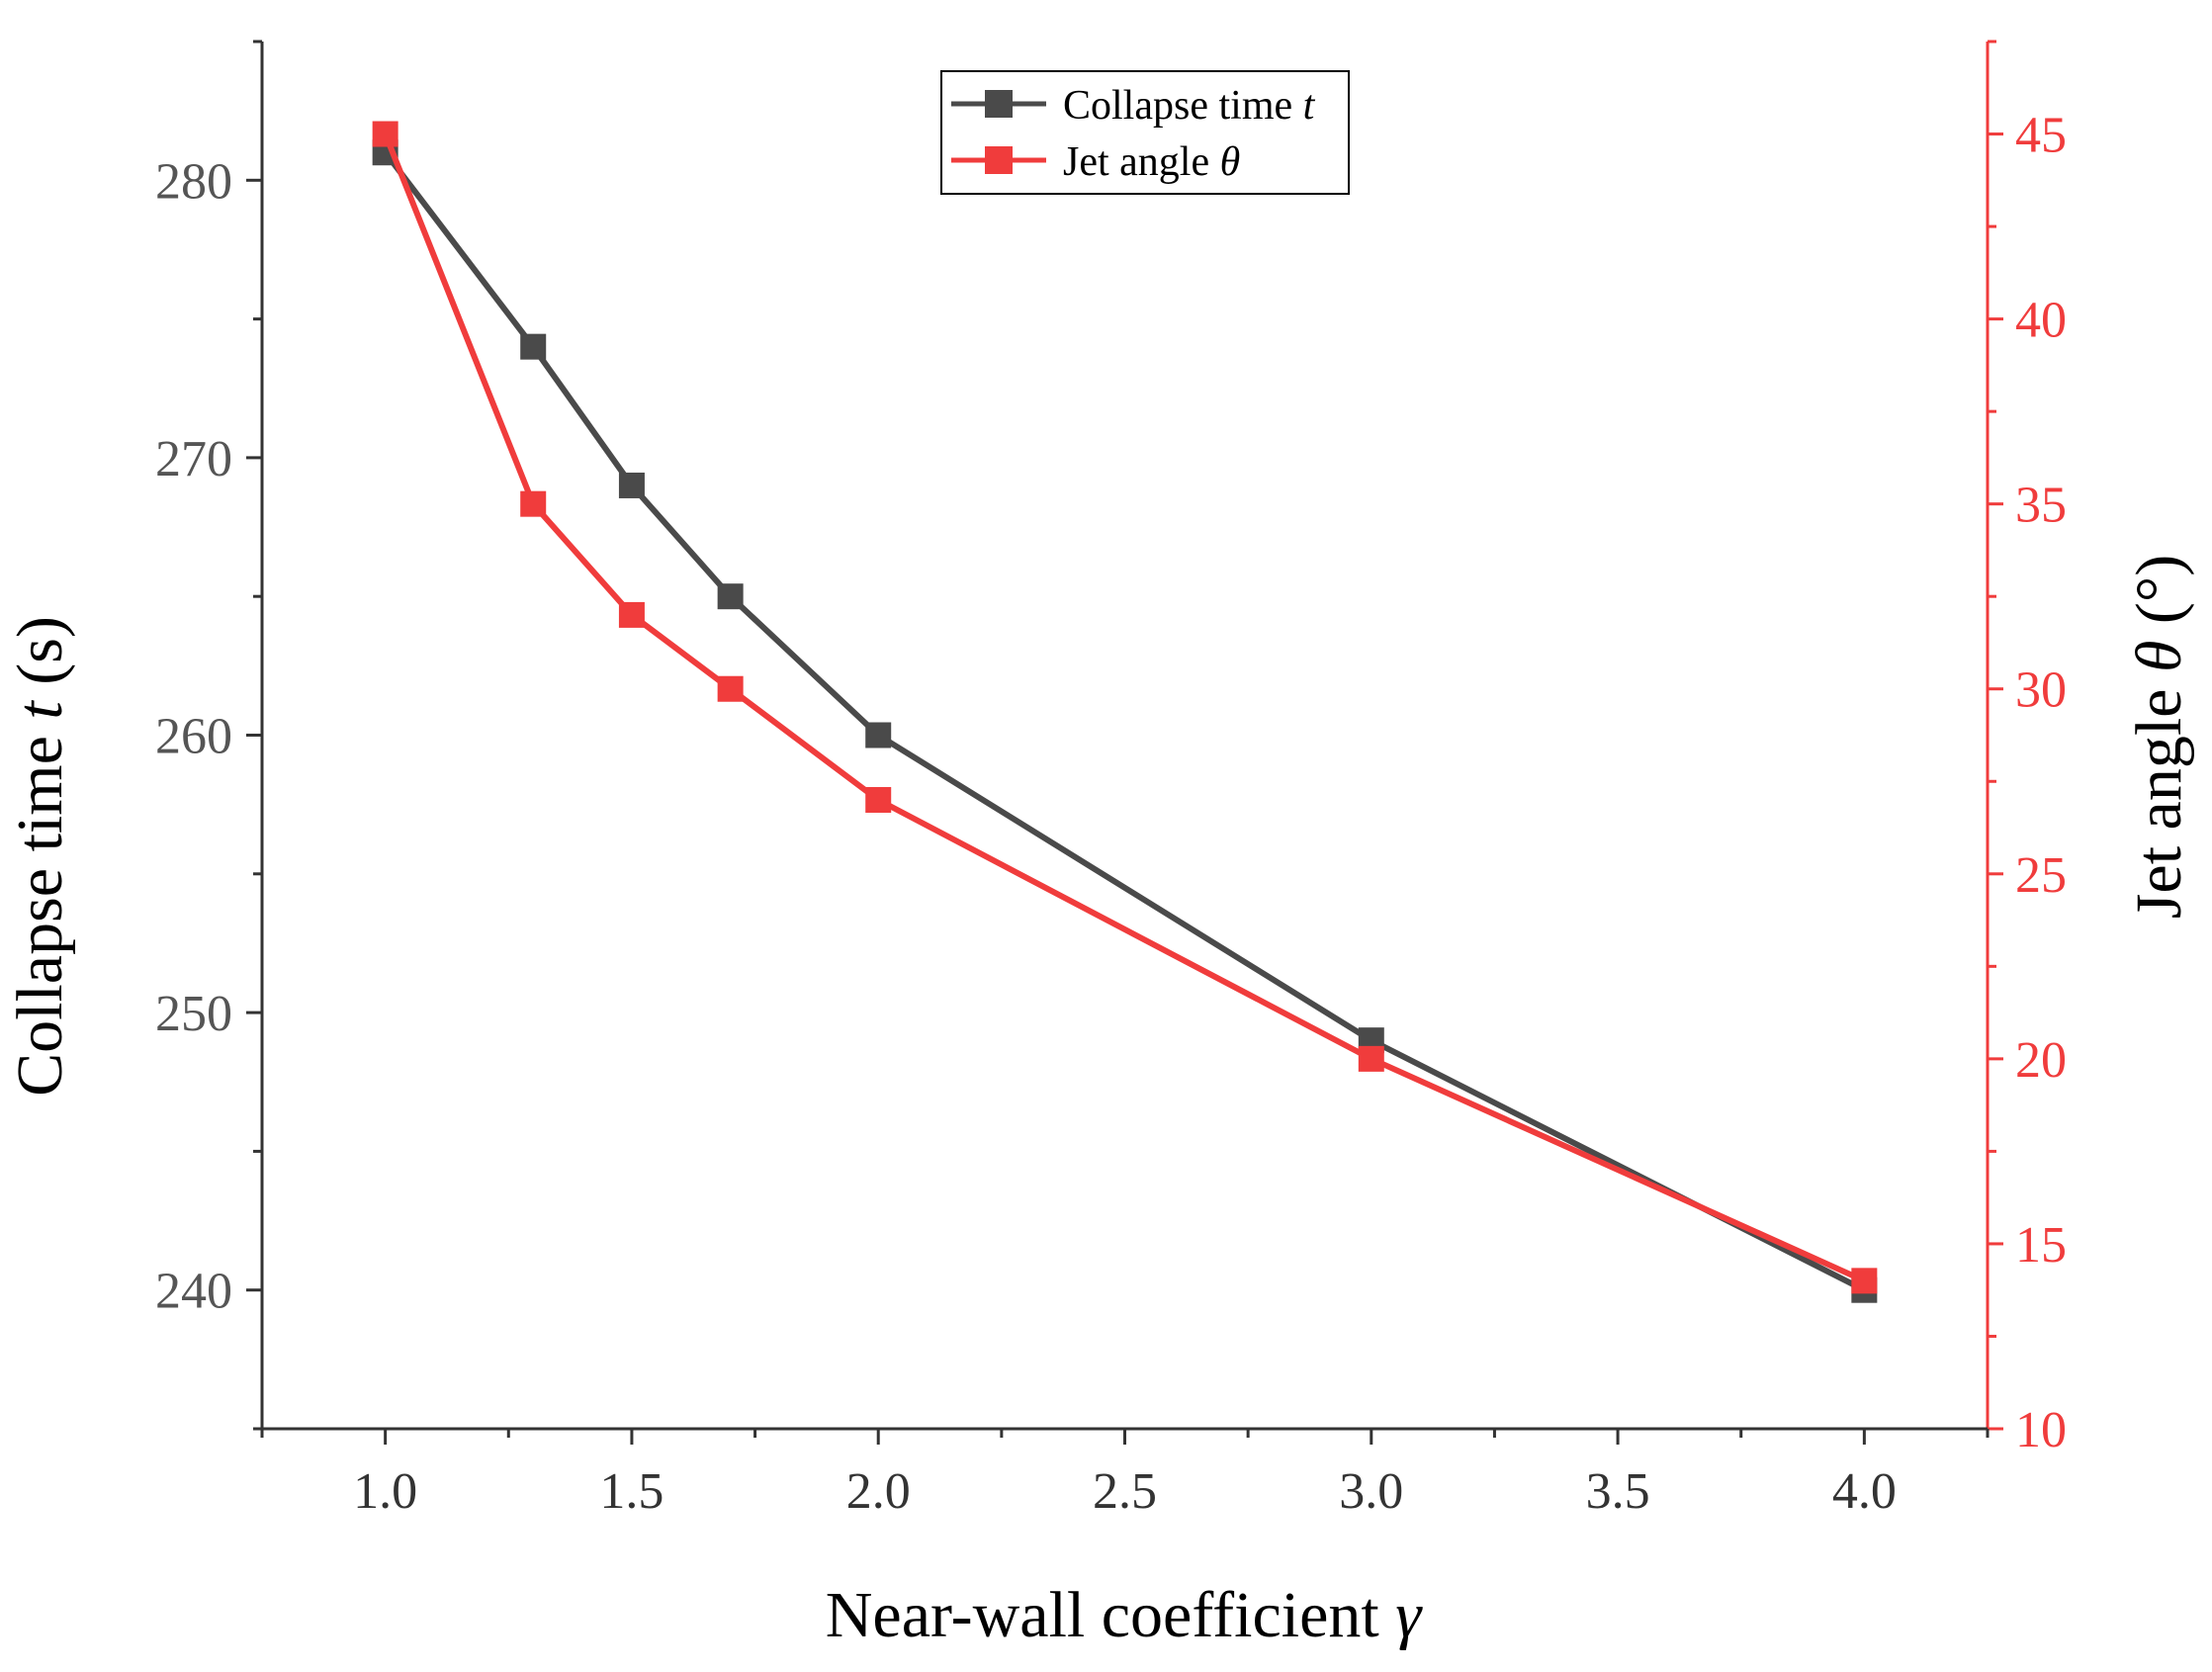 The height and width of the screenshot is (1672, 2212). What do you see at coordinates (999, 104) in the screenshot?
I see `legend-marker-collapse-time` at bounding box center [999, 104].